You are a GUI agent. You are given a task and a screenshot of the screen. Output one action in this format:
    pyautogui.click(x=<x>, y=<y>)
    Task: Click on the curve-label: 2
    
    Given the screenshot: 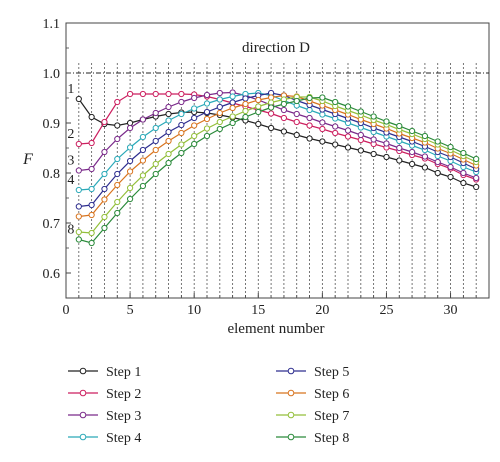 What is the action you would take?
    pyautogui.click(x=70, y=134)
    